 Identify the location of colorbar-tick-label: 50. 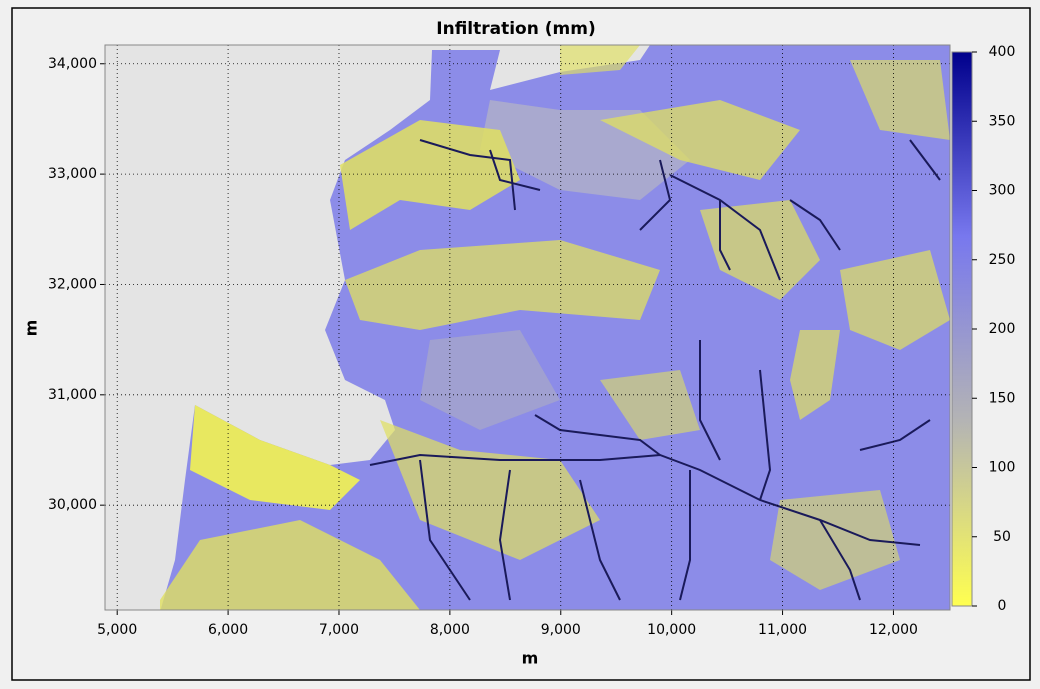
(1002, 537).